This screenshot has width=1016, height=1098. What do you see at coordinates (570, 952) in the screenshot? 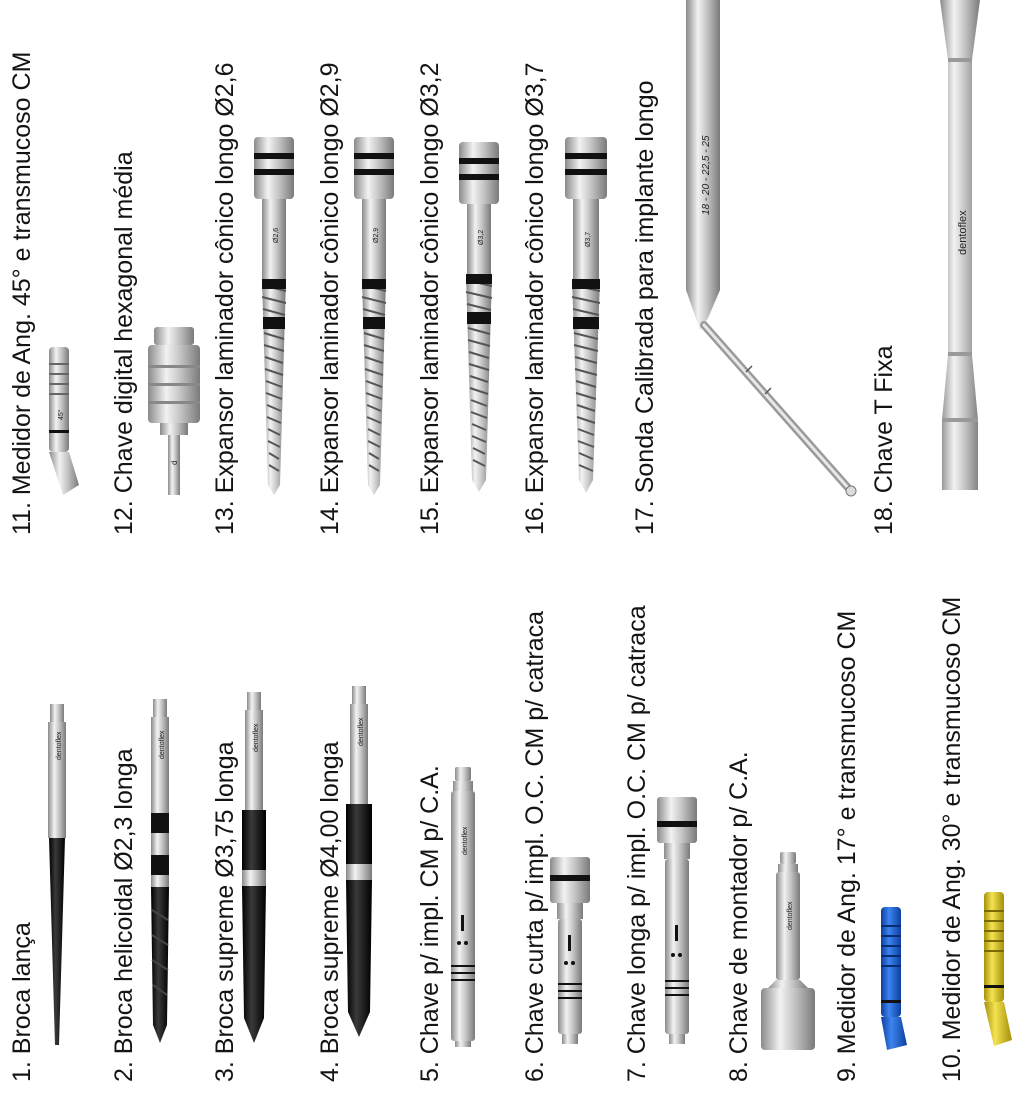
I see `short-driver-illustration` at bounding box center [570, 952].